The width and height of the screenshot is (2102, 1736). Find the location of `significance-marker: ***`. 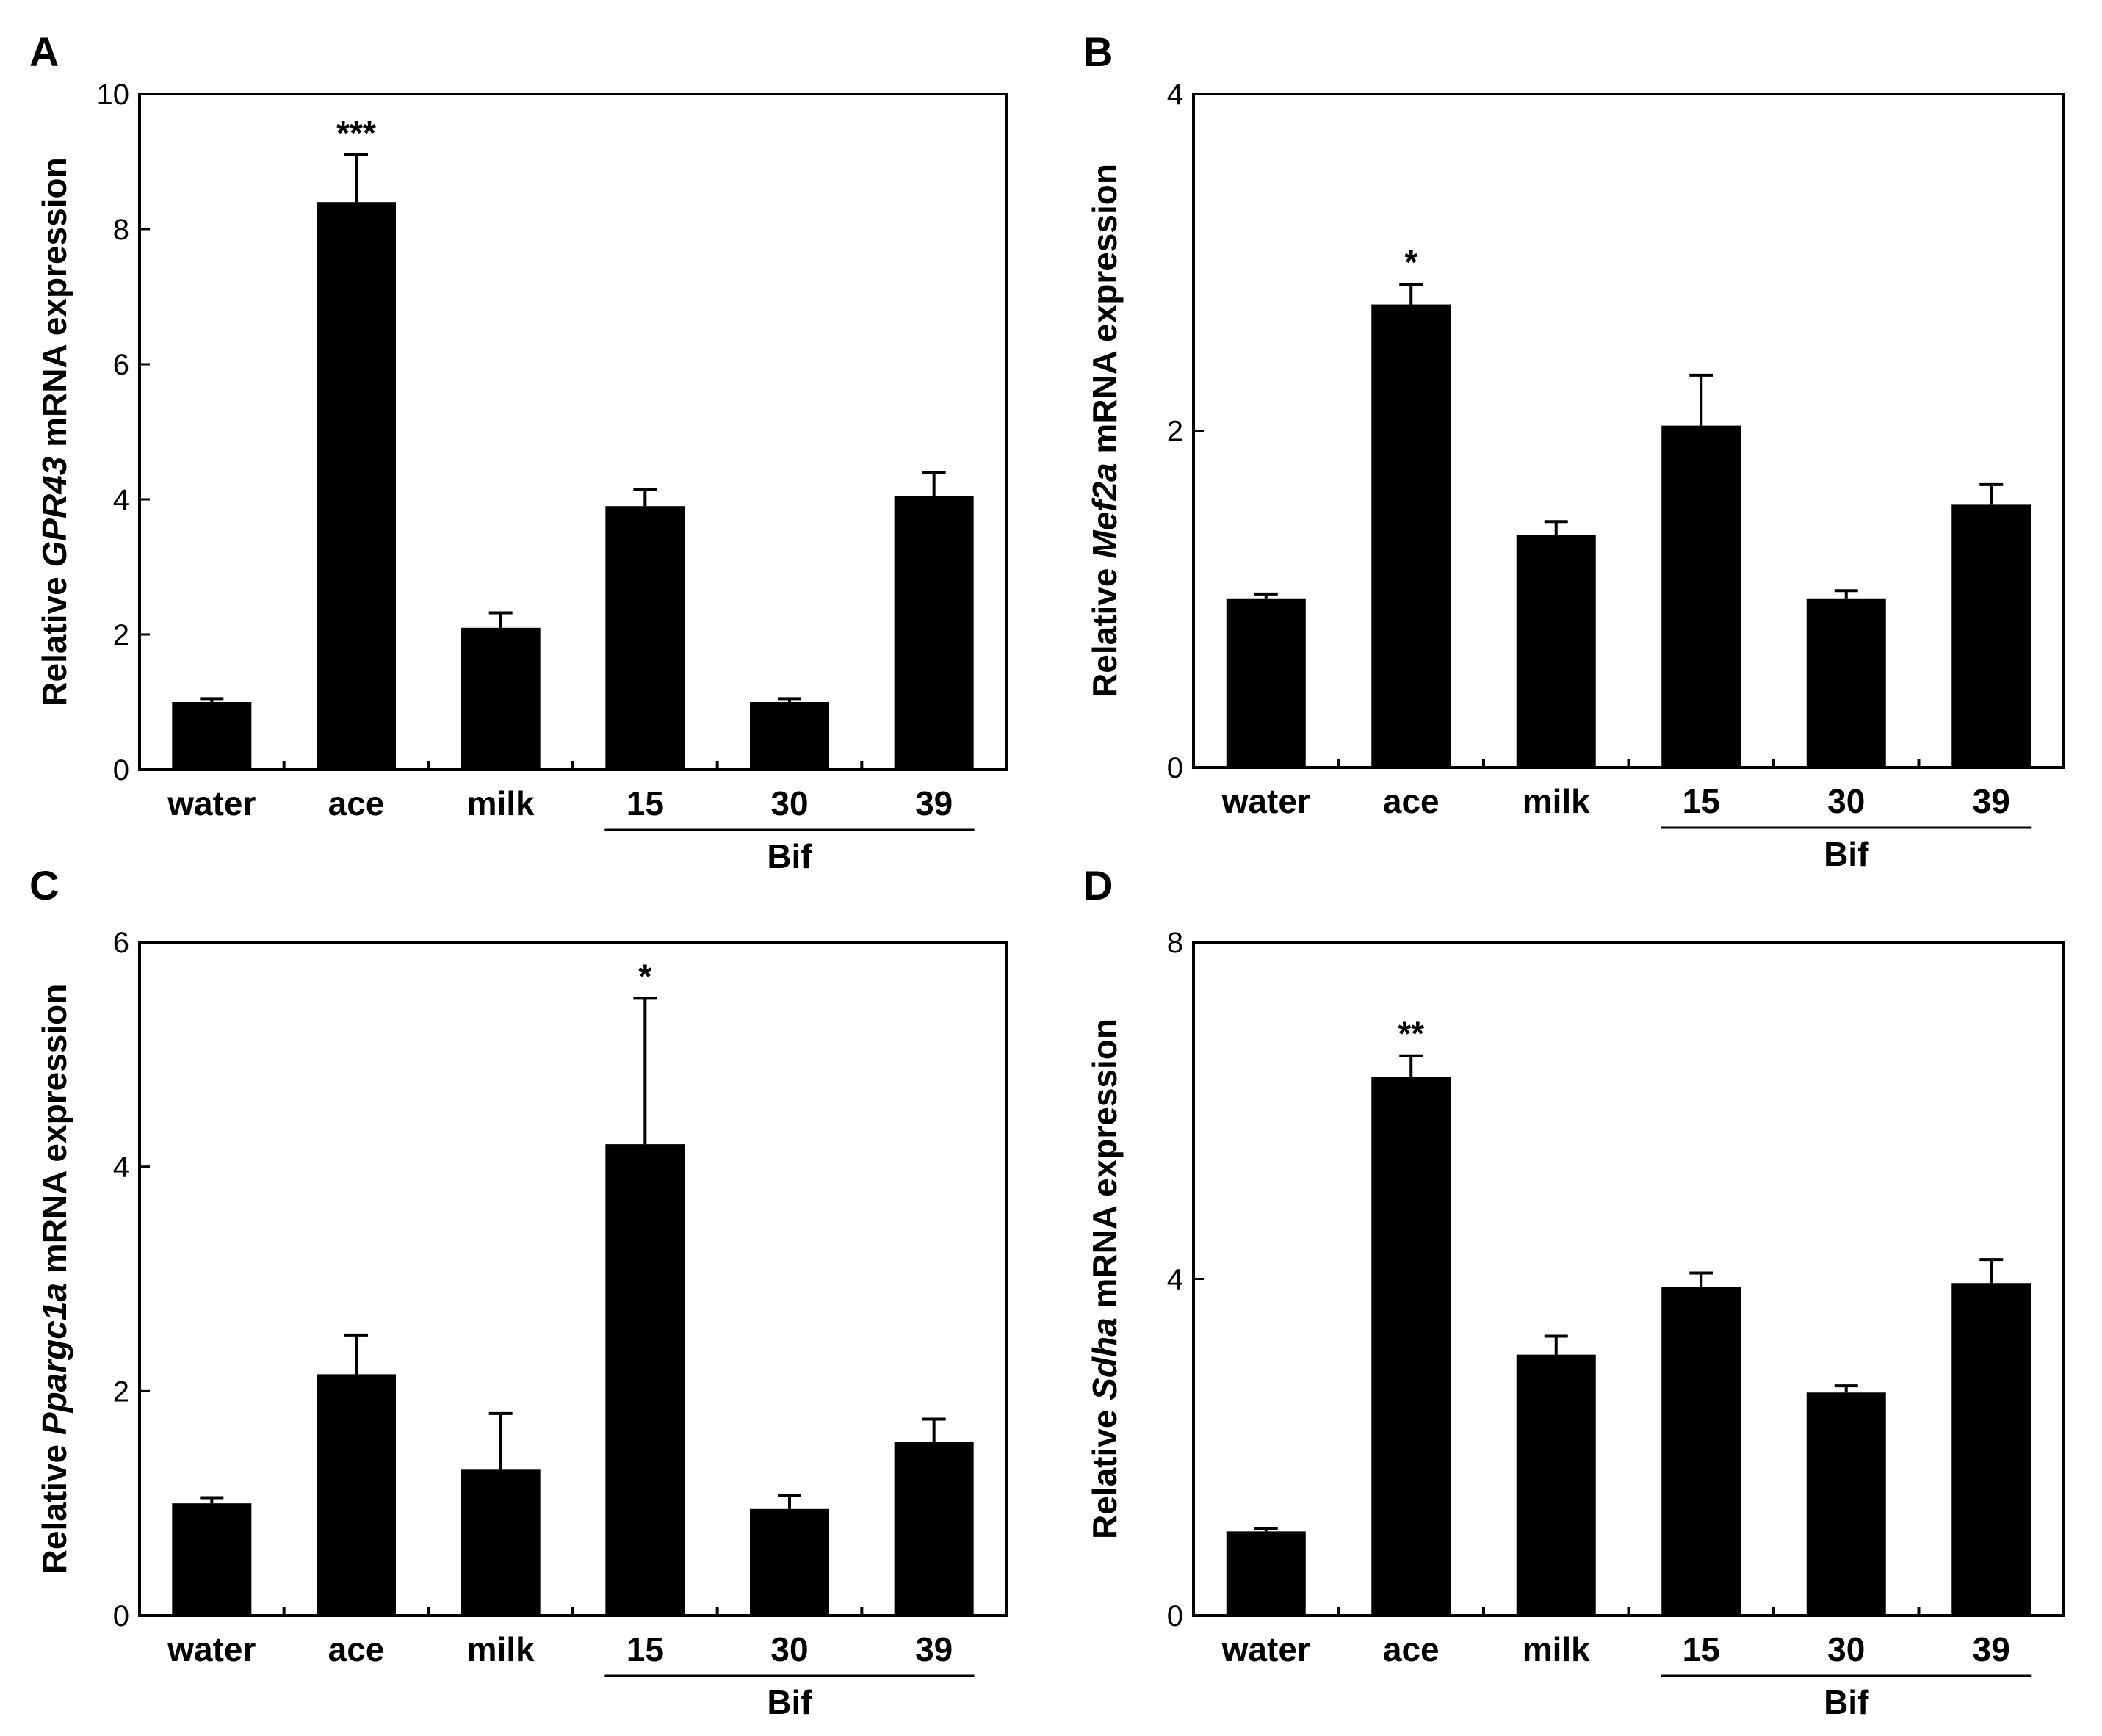

significance-marker: *** is located at coordinates (356, 133).